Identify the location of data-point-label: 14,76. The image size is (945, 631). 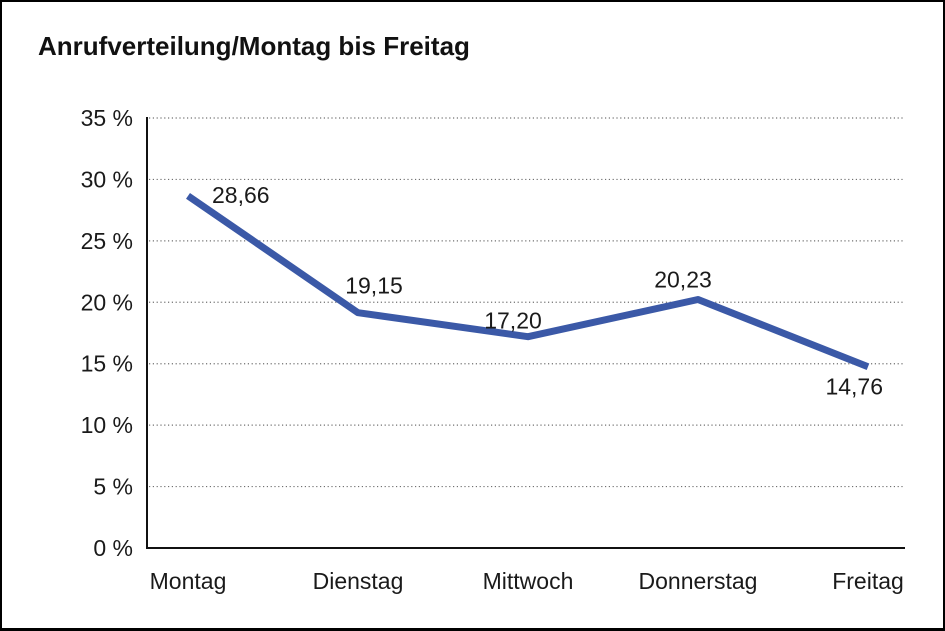
(854, 387).